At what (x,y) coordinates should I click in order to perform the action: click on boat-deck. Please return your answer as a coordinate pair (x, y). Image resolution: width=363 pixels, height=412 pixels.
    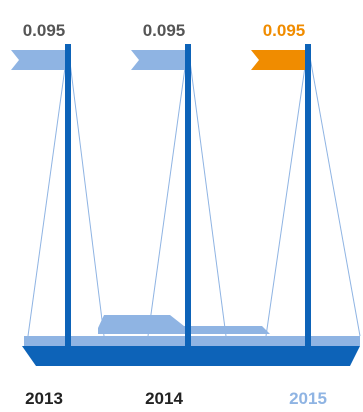
    Looking at the image, I should click on (192, 341).